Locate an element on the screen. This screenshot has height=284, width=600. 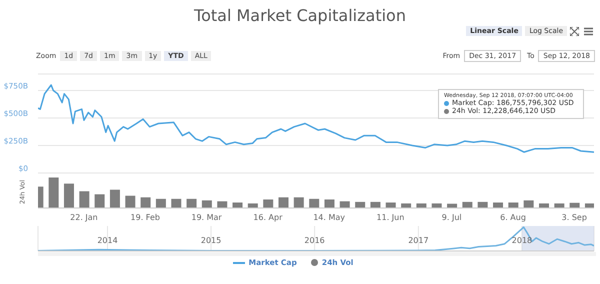
x-tick-label: 11. Jun is located at coordinates (390, 217).